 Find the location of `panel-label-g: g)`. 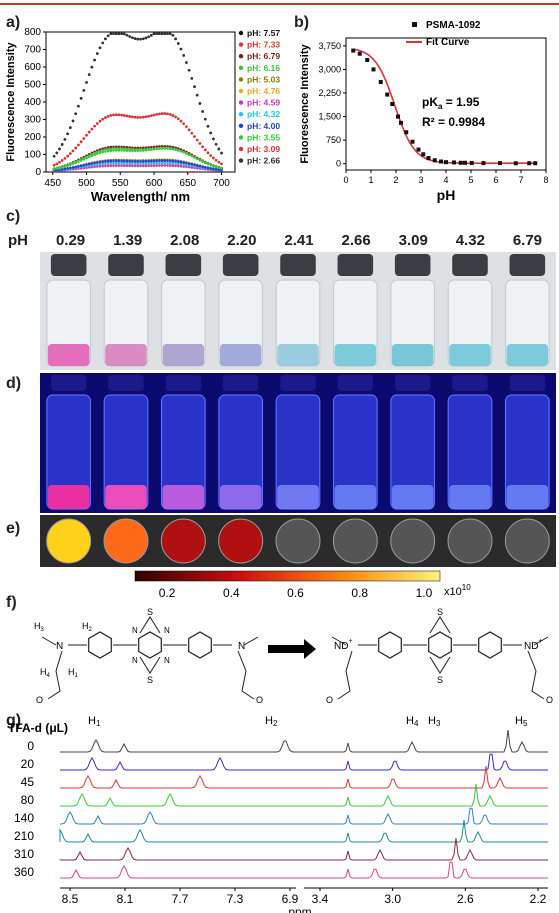

panel-label-g: g) is located at coordinates (14, 720).